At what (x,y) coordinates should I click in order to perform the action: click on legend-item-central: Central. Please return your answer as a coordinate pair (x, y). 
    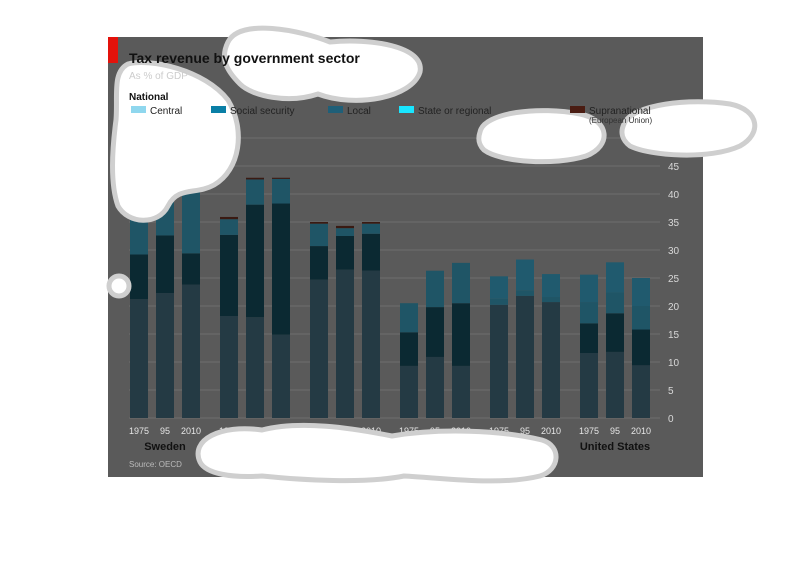
    Looking at the image, I should click on (156, 111).